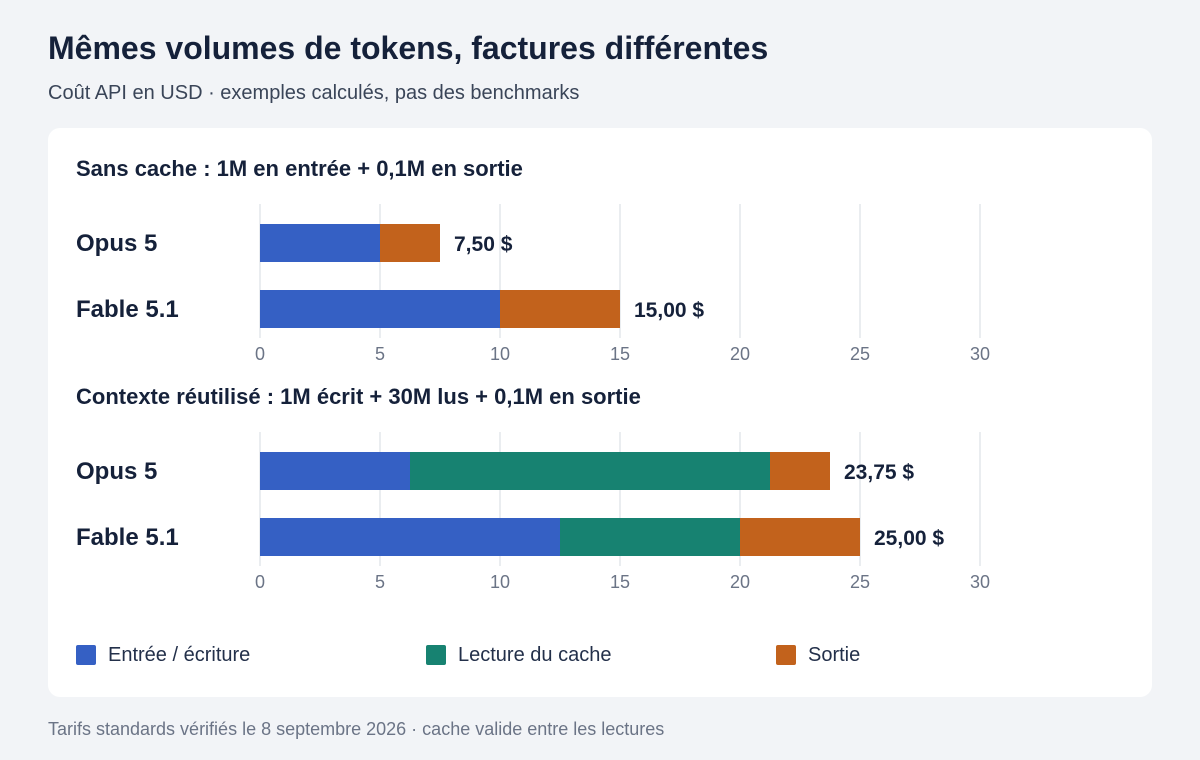 This screenshot has width=1200, height=760. I want to click on legend-label-lecture-cache: Lecture du cache, so click(535, 654).